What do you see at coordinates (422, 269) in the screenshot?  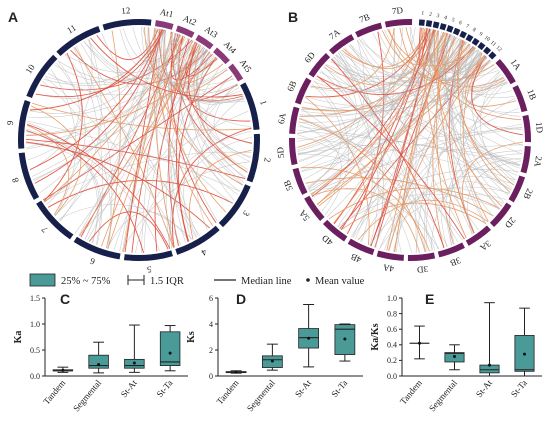 I see `segment-label: 3D` at bounding box center [422, 269].